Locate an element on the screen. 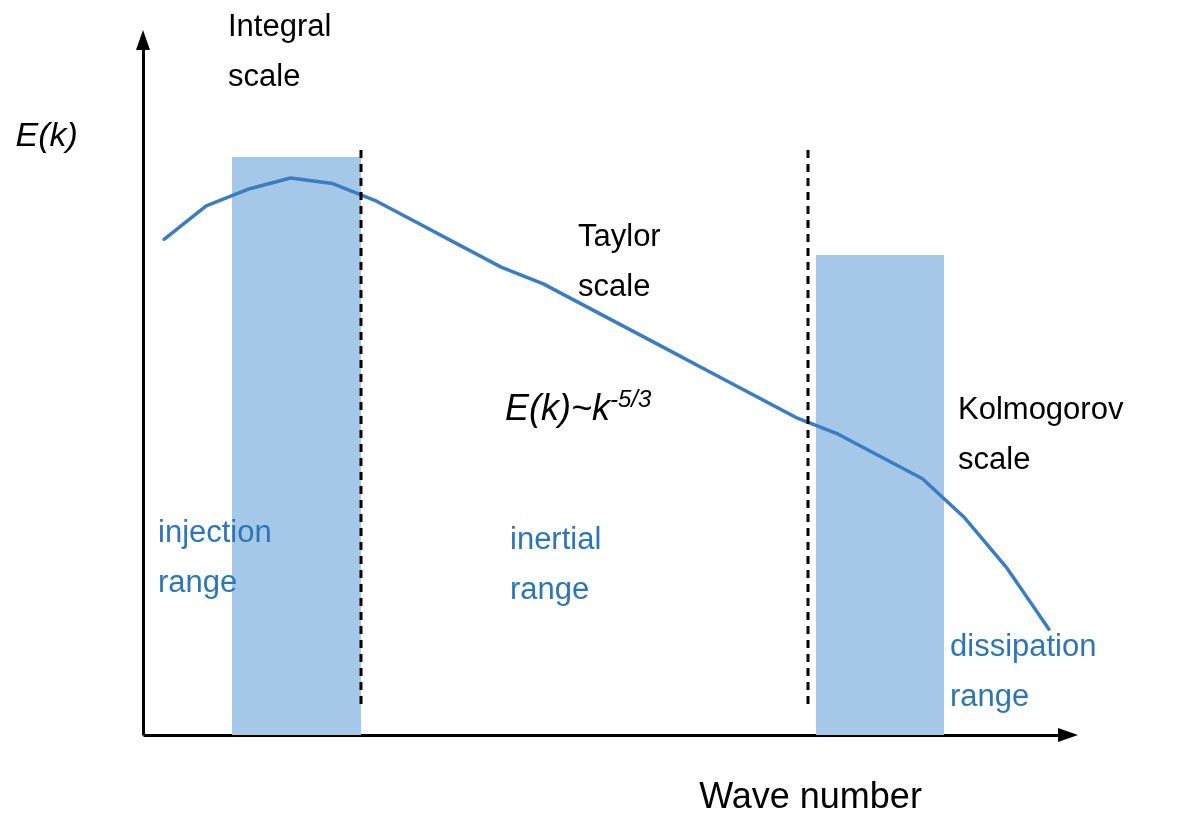 Image resolution: width=1180 pixels, height=822 pixels. text: Integral scale is located at coordinates (280, 50).